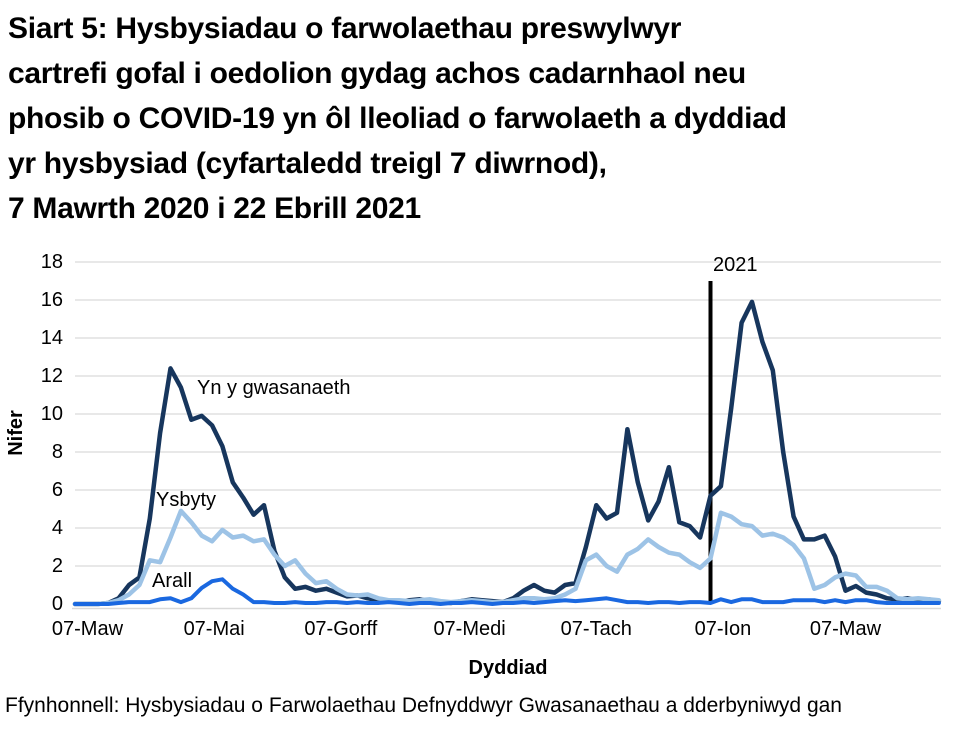 The width and height of the screenshot is (954, 736). I want to click on y-tick-label: 16, so click(51, 300).